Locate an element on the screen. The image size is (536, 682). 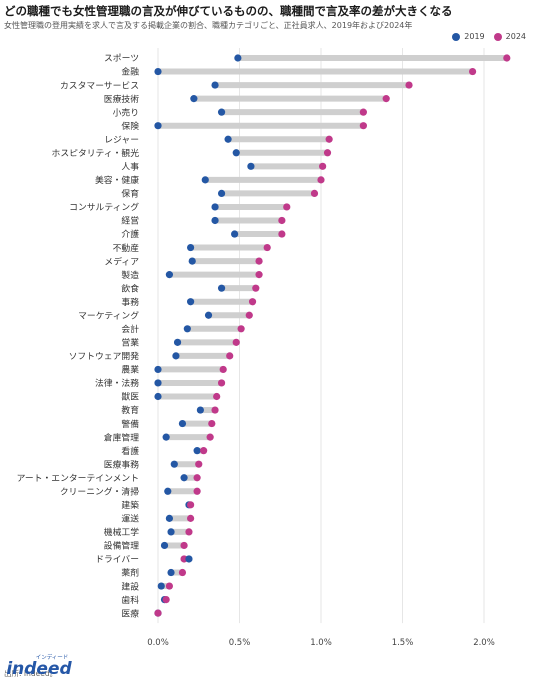
legend-label-2019: 2019 is located at coordinates (474, 36).